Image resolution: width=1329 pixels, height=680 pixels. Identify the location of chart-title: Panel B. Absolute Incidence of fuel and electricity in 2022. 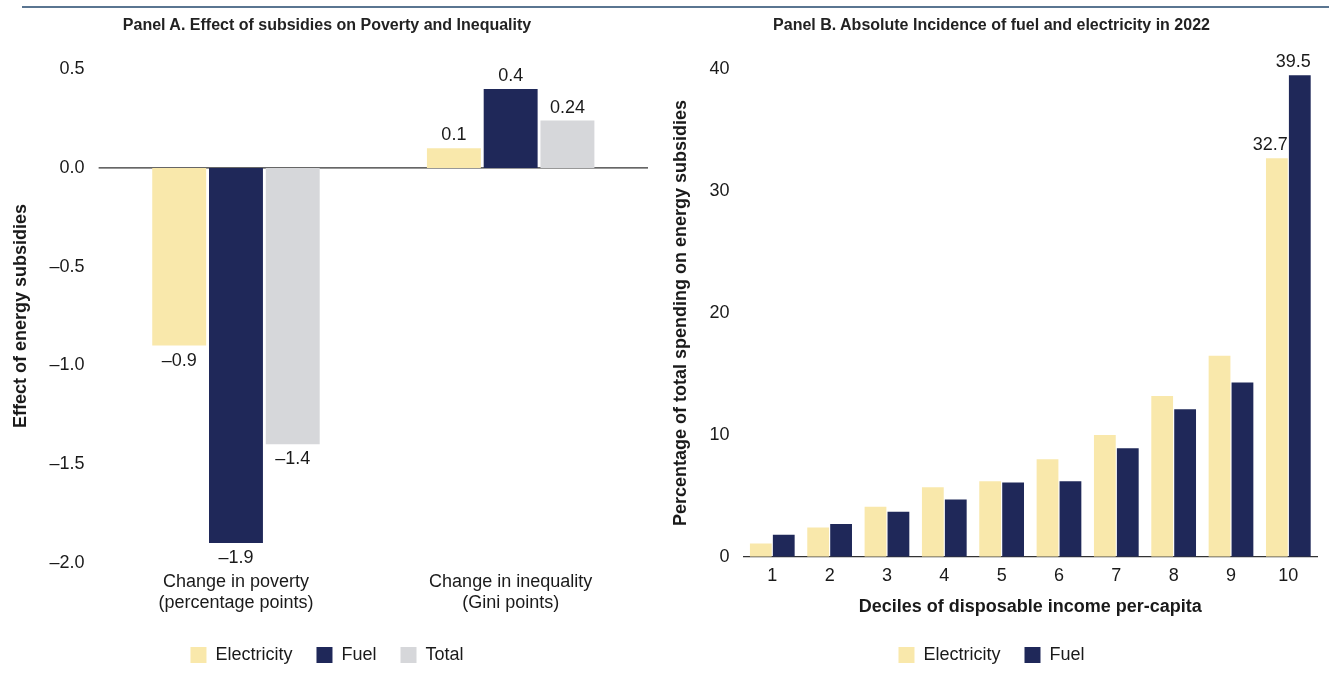
(992, 25).